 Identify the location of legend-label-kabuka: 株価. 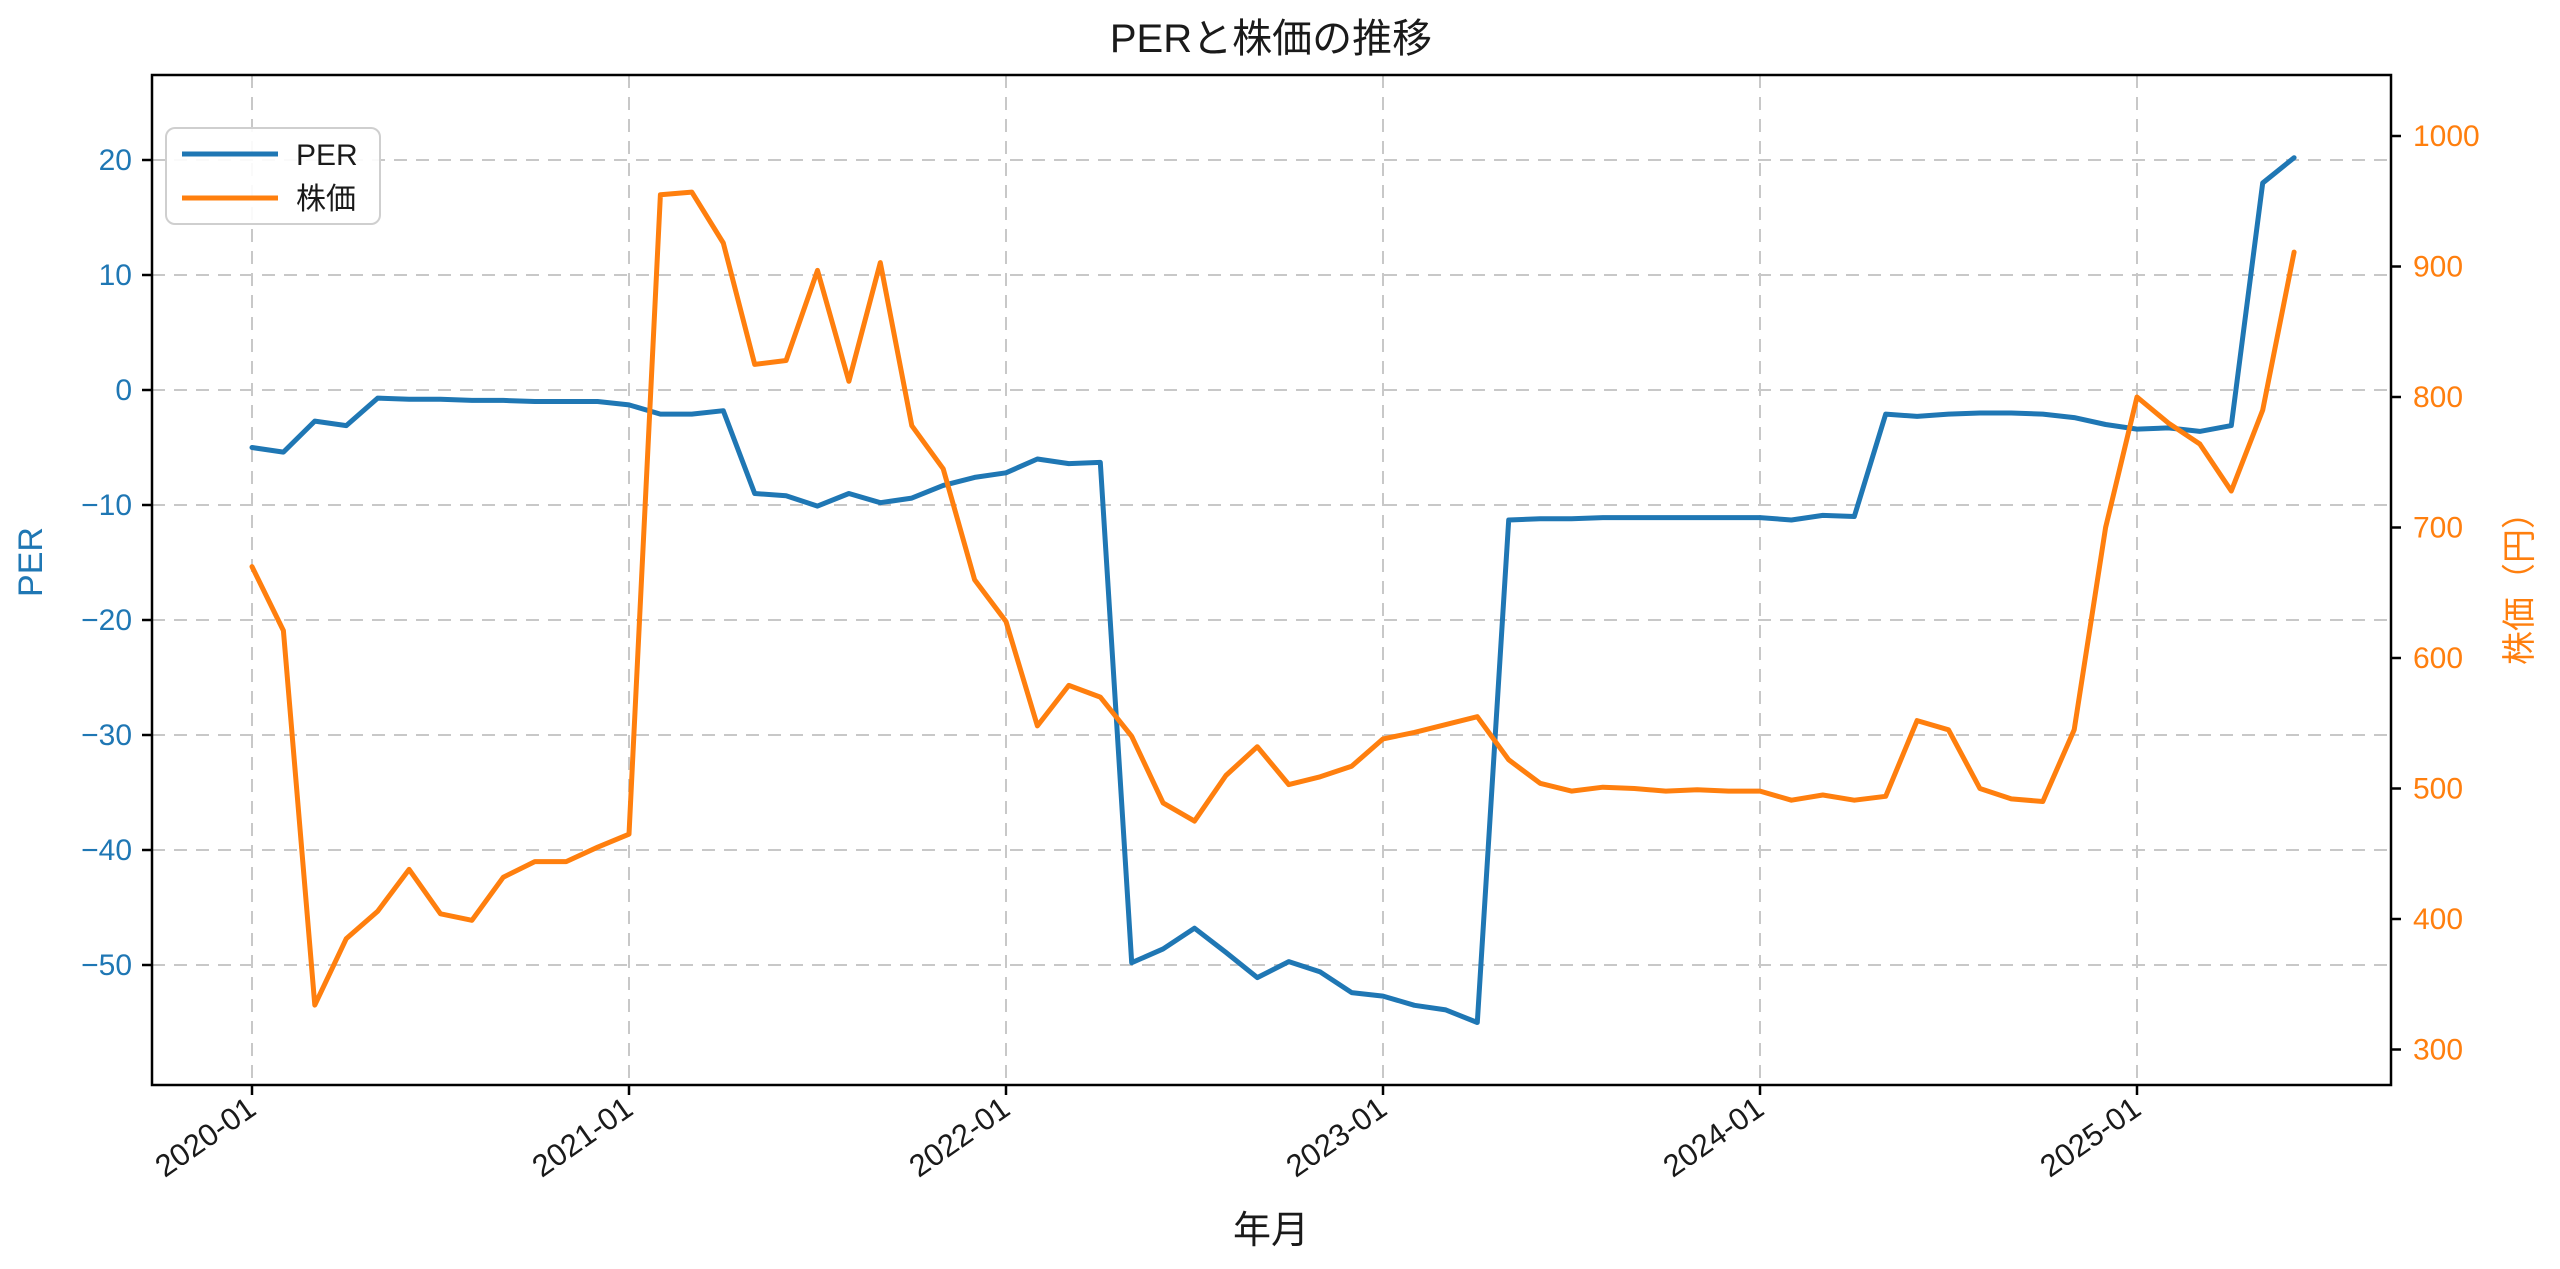
(326, 199).